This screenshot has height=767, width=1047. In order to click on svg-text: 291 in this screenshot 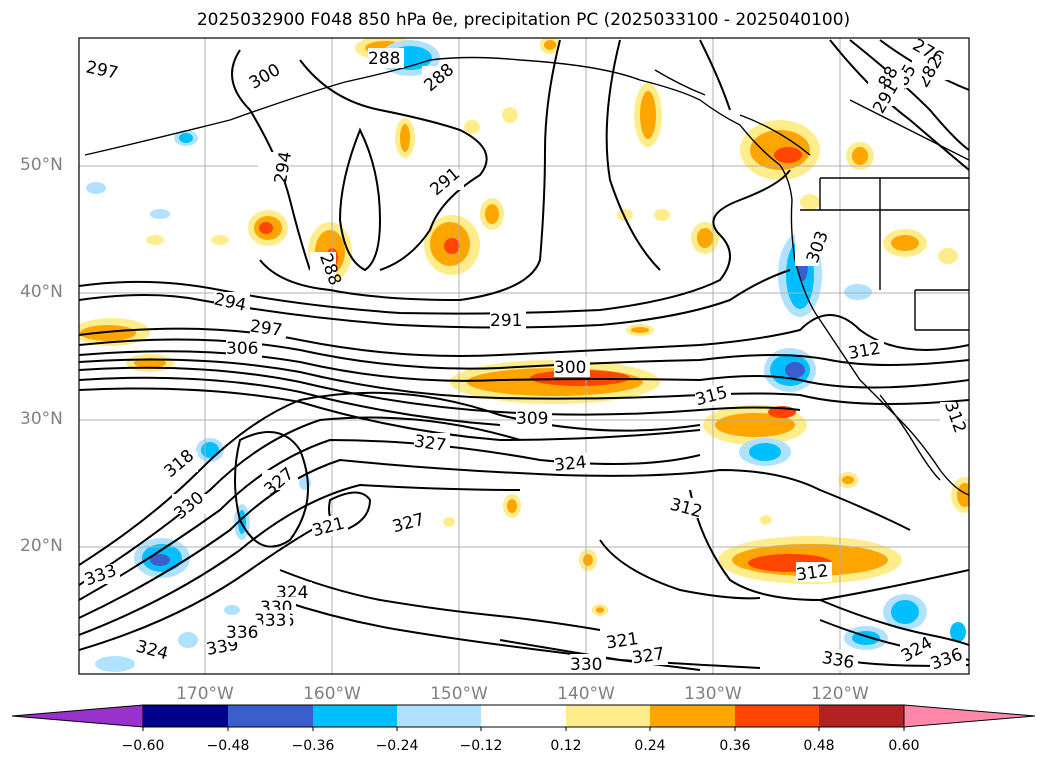, I will do `click(506, 321)`.